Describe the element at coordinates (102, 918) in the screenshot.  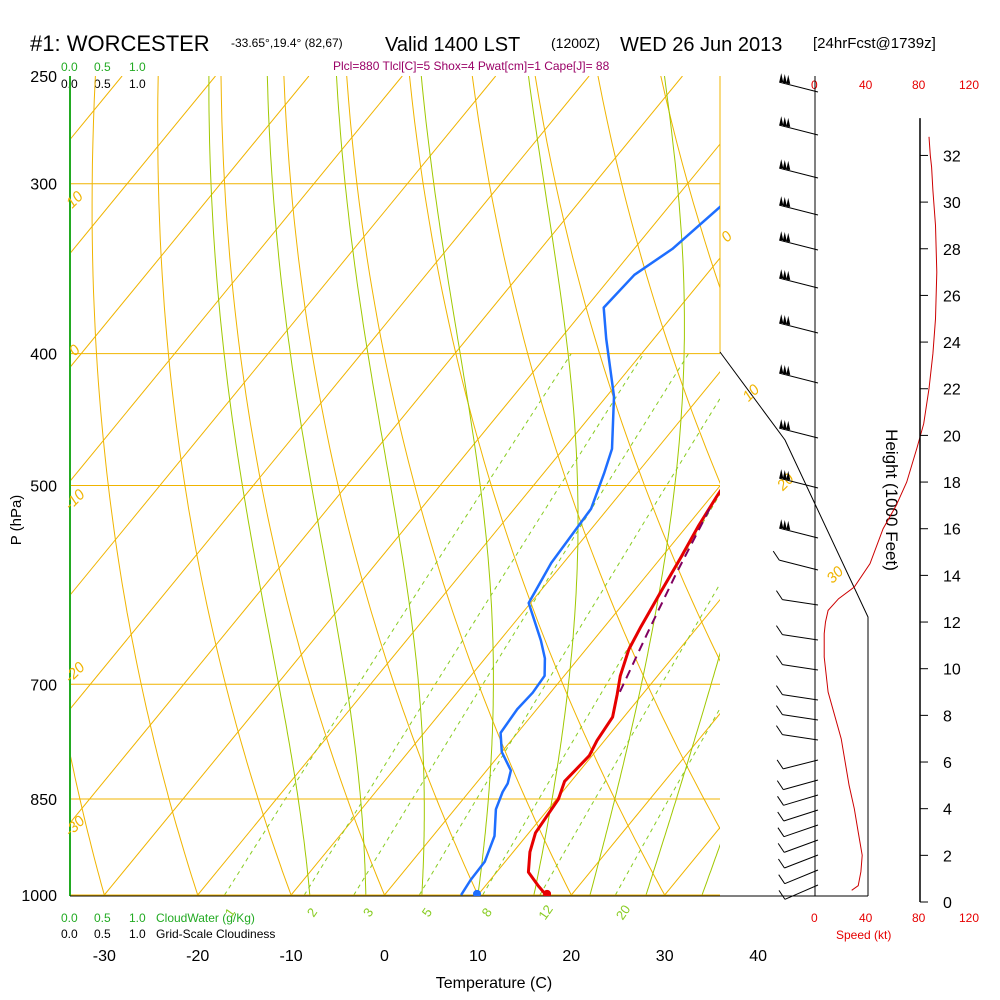
I see `cloudwater-tick: 0.5` at that location.